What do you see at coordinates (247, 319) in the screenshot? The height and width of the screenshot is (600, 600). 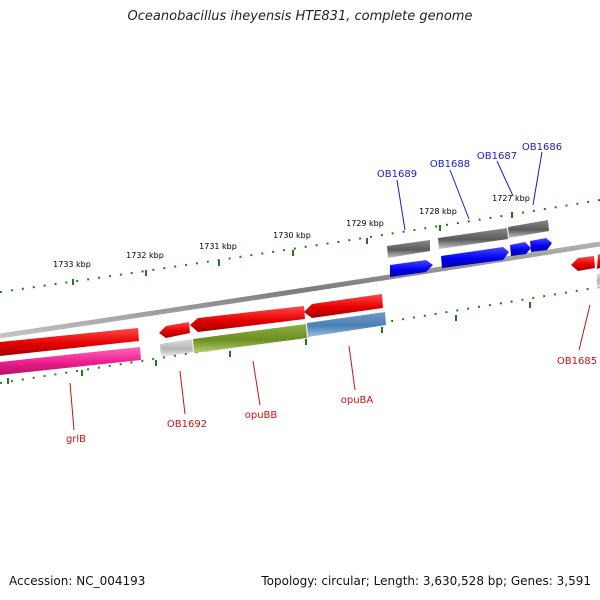 I see `feature-opubb-gene` at bounding box center [247, 319].